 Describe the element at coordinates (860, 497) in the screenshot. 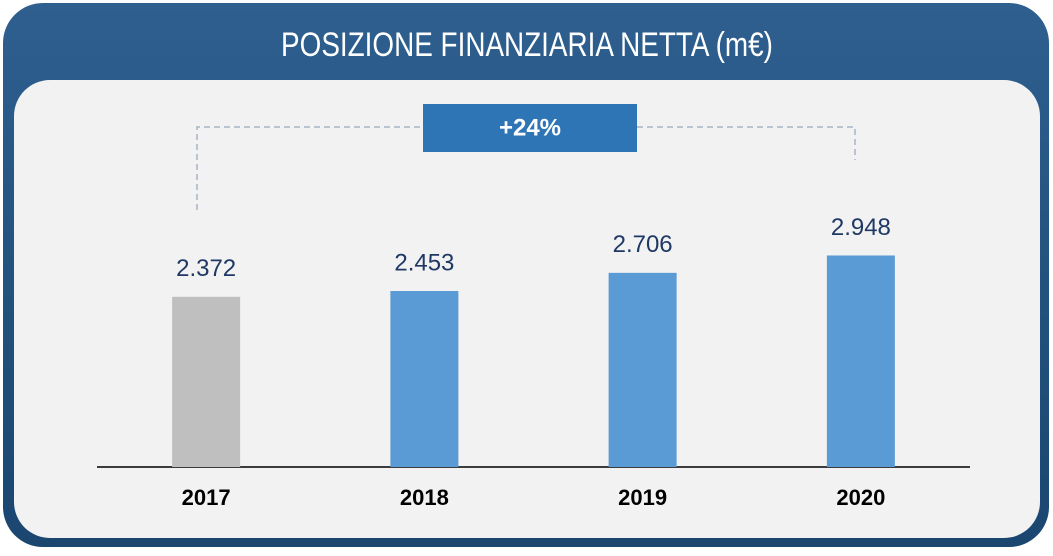

I see `x-tick-label: 2020` at that location.